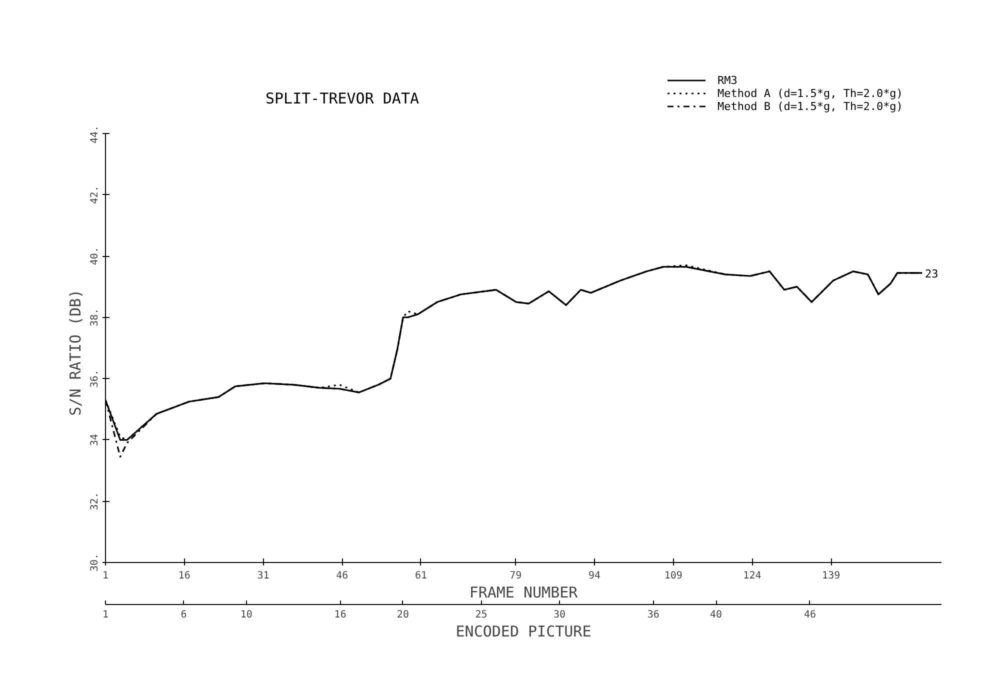 This screenshot has height=678, width=991. What do you see at coordinates (183, 615) in the screenshot?
I see `x2-tick-label: 6` at bounding box center [183, 615].